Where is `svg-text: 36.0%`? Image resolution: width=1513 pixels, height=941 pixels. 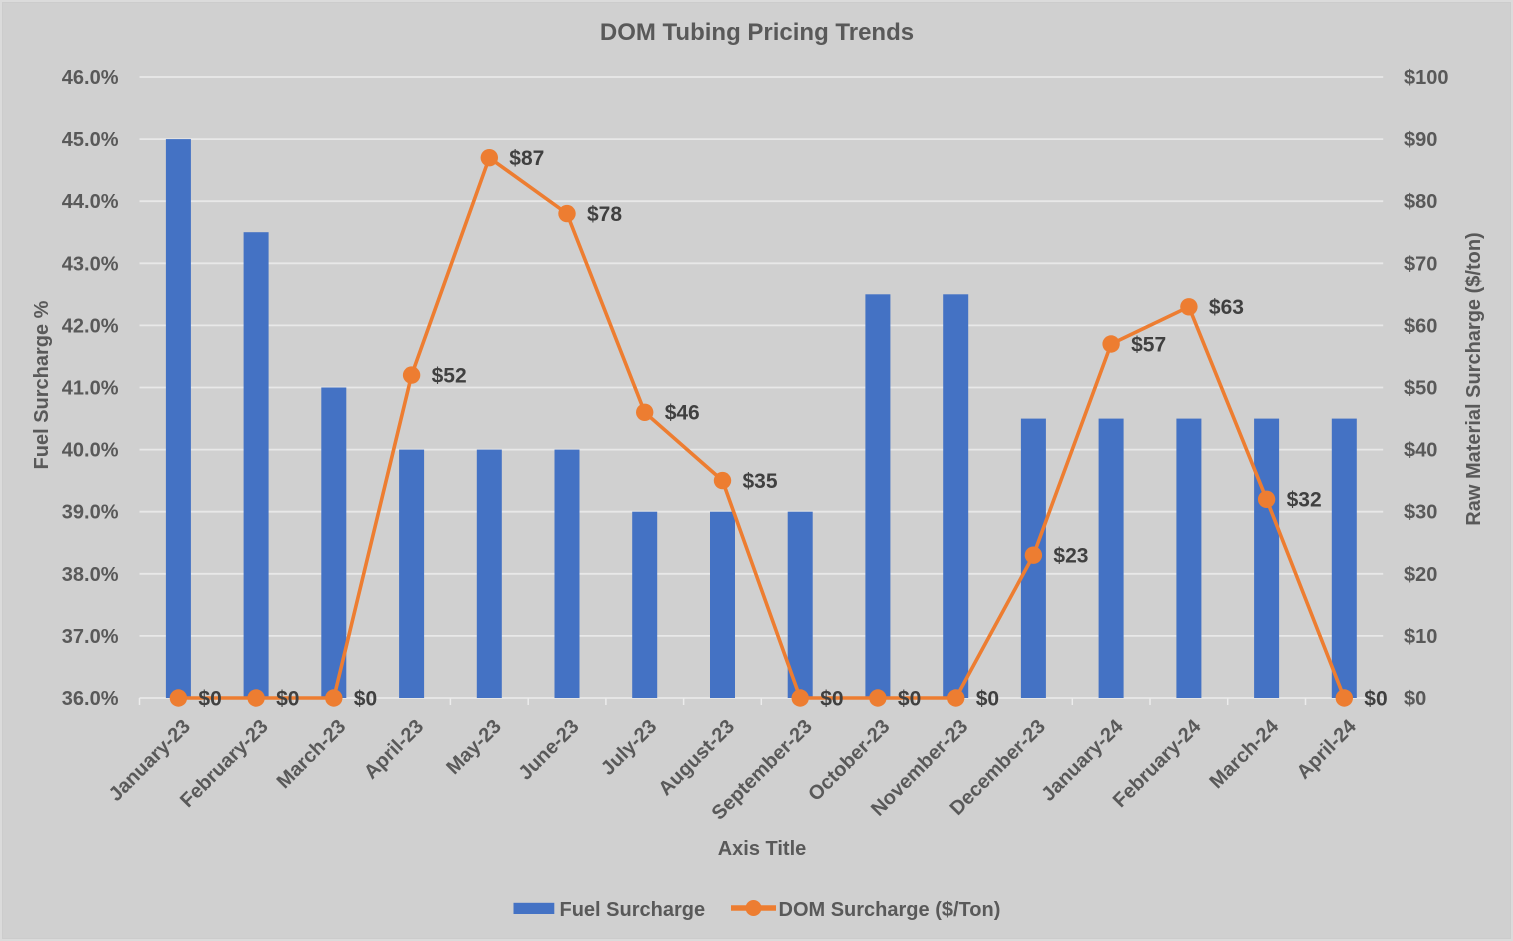 svg-text: 36.0% is located at coordinates (90, 699).